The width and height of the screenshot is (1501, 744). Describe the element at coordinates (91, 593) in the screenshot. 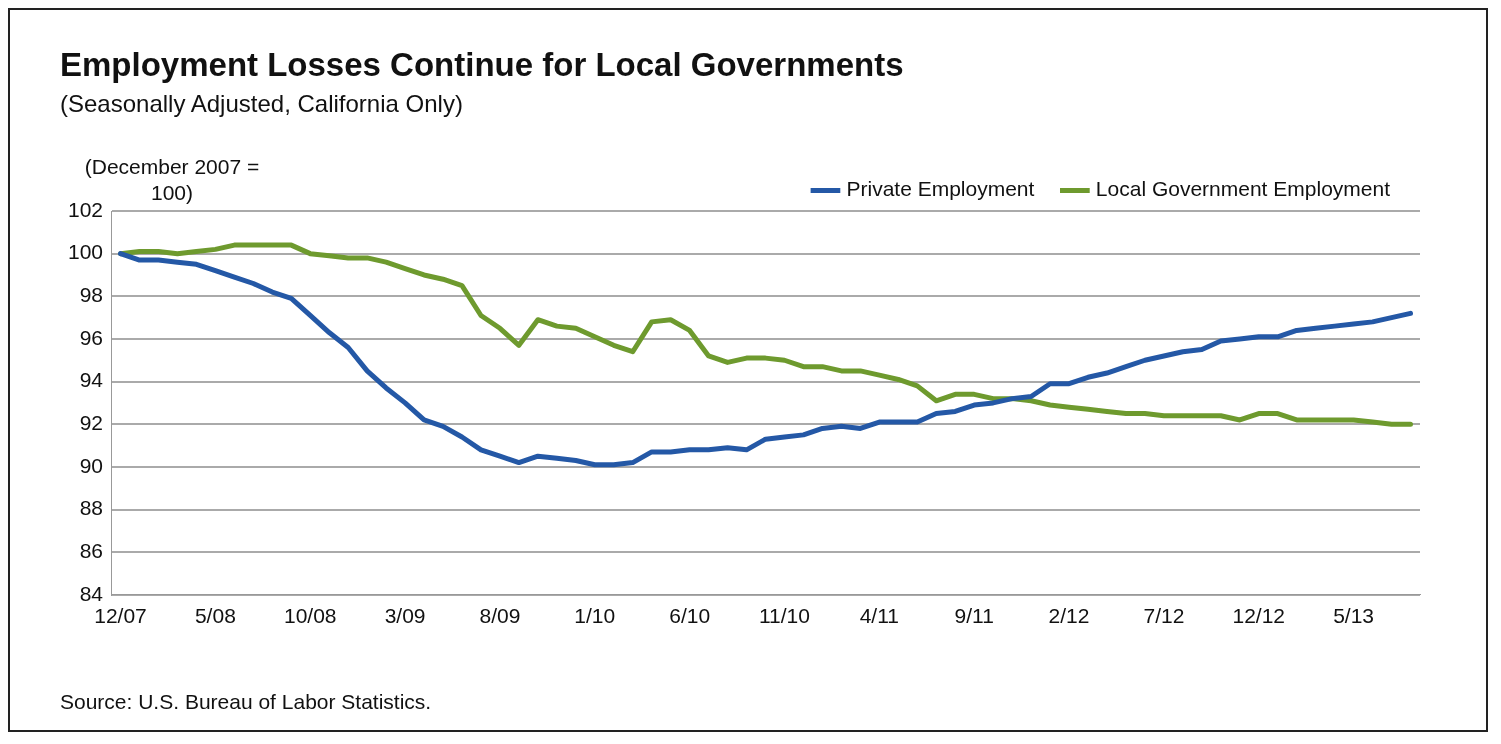

I see `y-tick-label: 84` at that location.